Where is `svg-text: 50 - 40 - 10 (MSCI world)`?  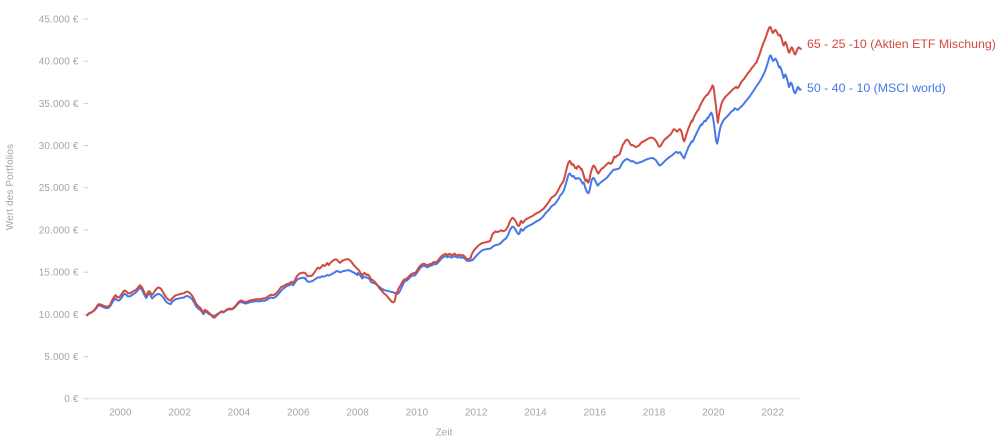 svg-text: 50 - 40 - 10 (MSCI world) is located at coordinates (876, 88).